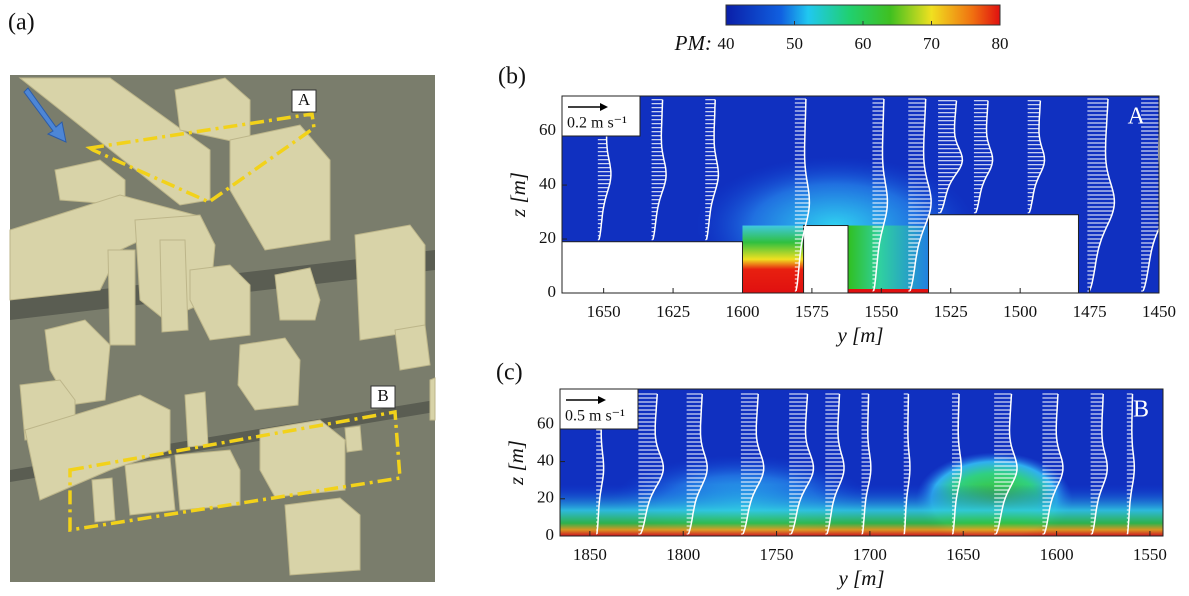 This screenshot has width=1189, height=596. What do you see at coordinates (512, 77) in the screenshot?
I see `panel-label: (b)` at bounding box center [512, 77].